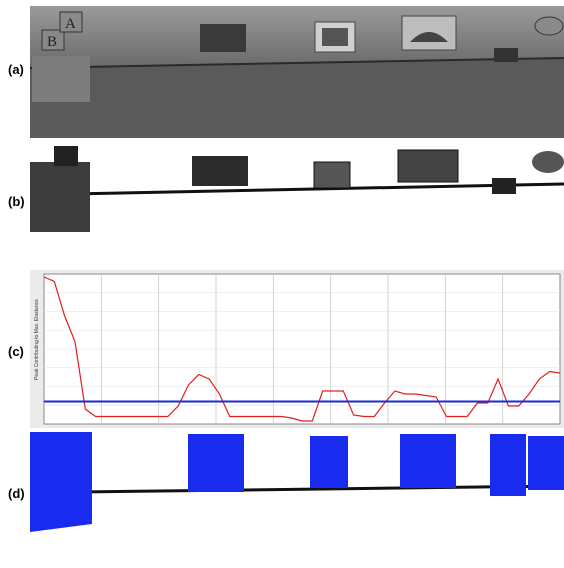 This screenshot has width=564, height=568. Describe the element at coordinates (16, 201) in the screenshot. I see `label-b: (b)` at that location.